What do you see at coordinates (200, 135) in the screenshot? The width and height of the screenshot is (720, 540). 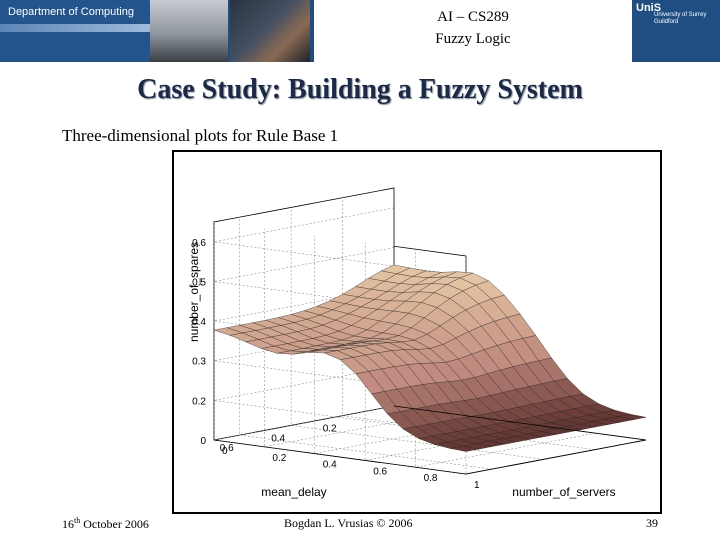 I see `slide-subtitle: Three-dimensional plots for Rule Base 1` at bounding box center [200, 135].